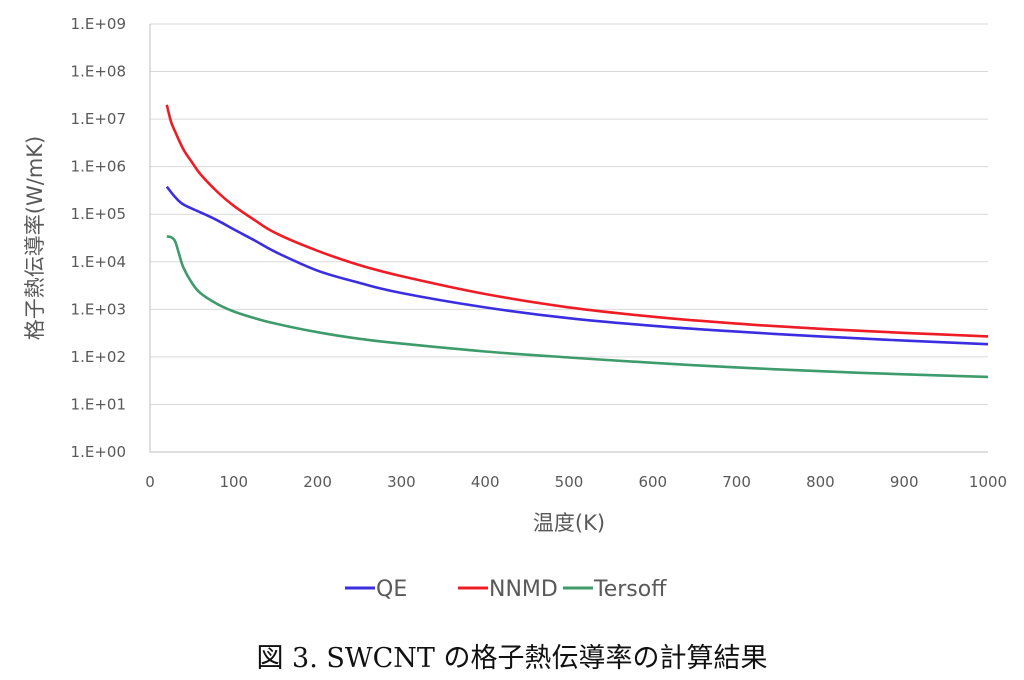  What do you see at coordinates (150, 482) in the screenshot?
I see `x-tick-label: 0` at bounding box center [150, 482].